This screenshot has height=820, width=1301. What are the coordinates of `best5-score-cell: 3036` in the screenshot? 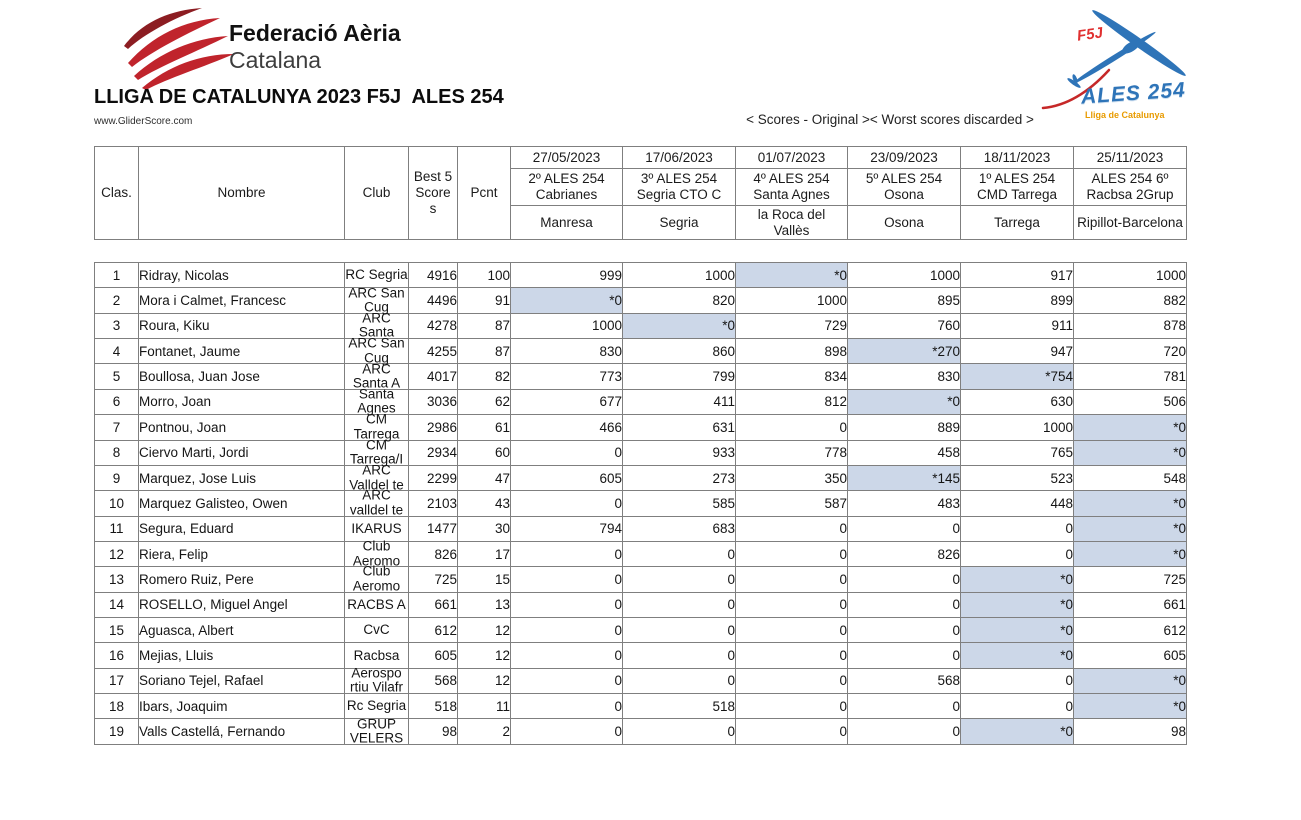 It's located at (433, 402).